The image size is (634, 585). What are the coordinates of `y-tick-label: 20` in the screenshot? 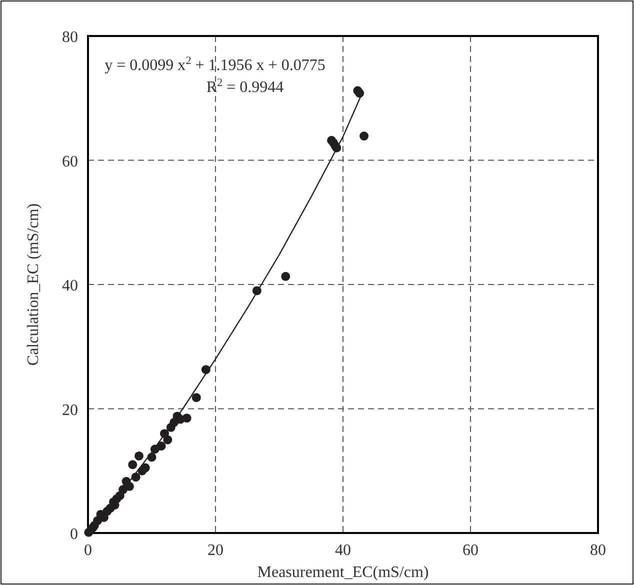 It's located at (70, 410).